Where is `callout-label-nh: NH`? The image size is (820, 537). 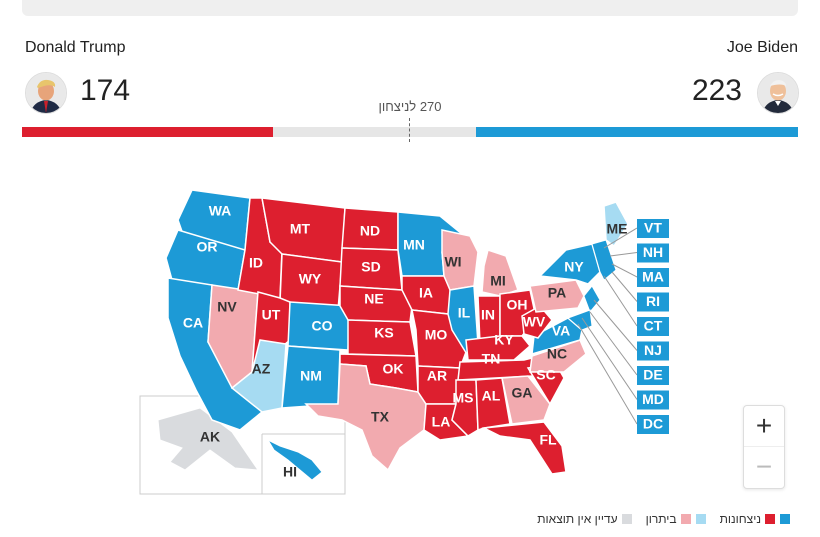 callout-label-nh: NH is located at coordinates (653, 252).